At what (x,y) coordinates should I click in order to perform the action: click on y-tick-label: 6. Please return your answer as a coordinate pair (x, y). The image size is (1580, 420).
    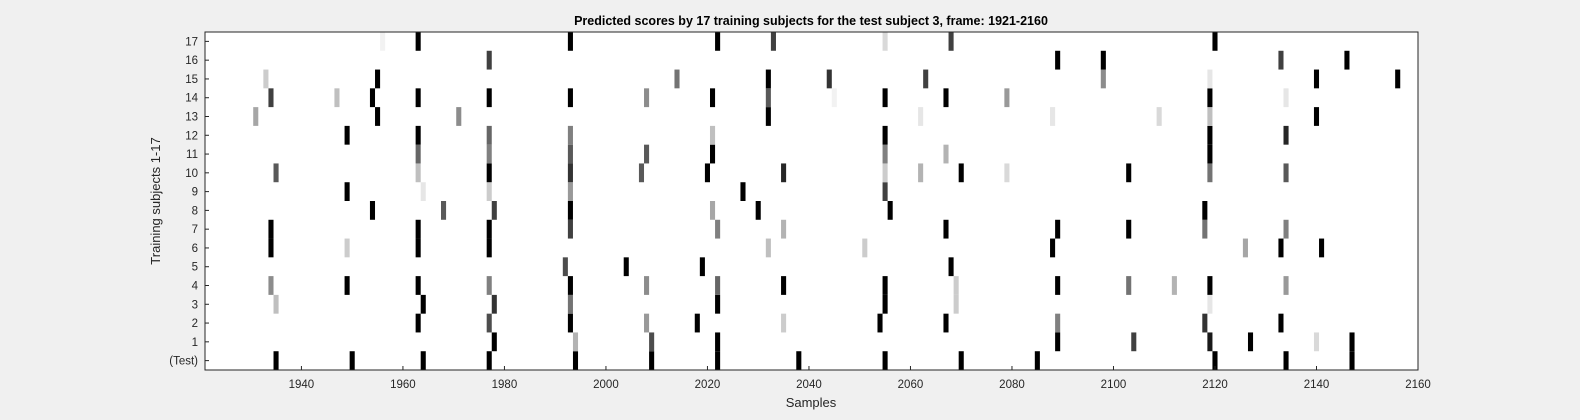
    Looking at the image, I should click on (195, 249).